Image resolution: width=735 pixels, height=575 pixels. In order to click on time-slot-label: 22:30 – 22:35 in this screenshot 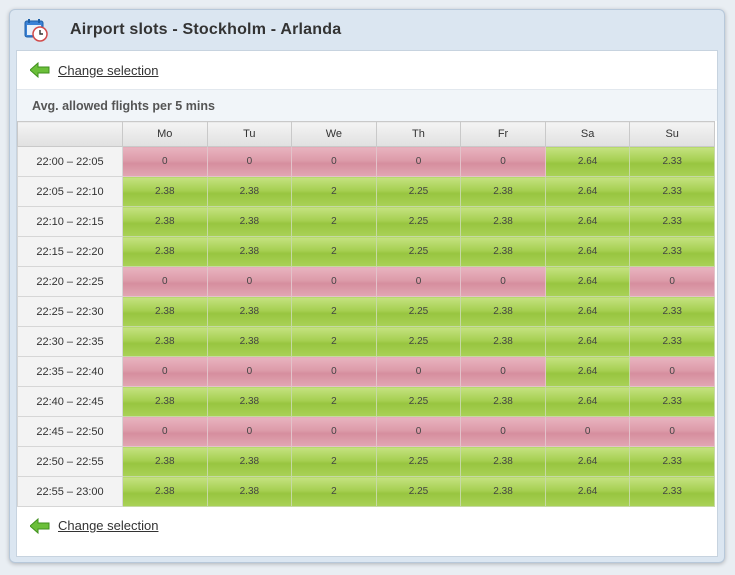, I will do `click(70, 341)`.